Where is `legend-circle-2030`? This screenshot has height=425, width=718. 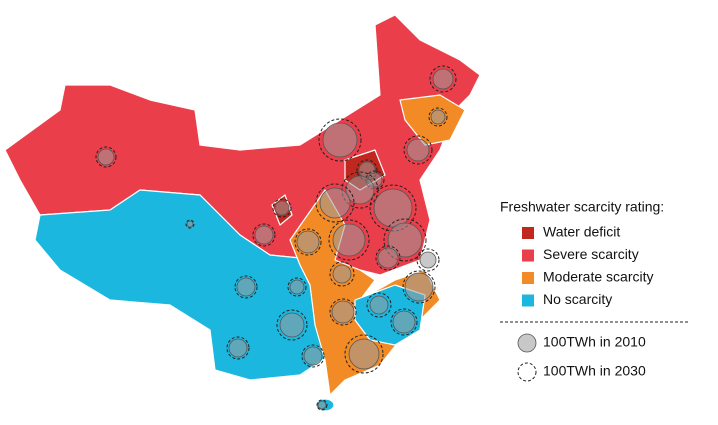 legend-circle-2030 is located at coordinates (527, 372).